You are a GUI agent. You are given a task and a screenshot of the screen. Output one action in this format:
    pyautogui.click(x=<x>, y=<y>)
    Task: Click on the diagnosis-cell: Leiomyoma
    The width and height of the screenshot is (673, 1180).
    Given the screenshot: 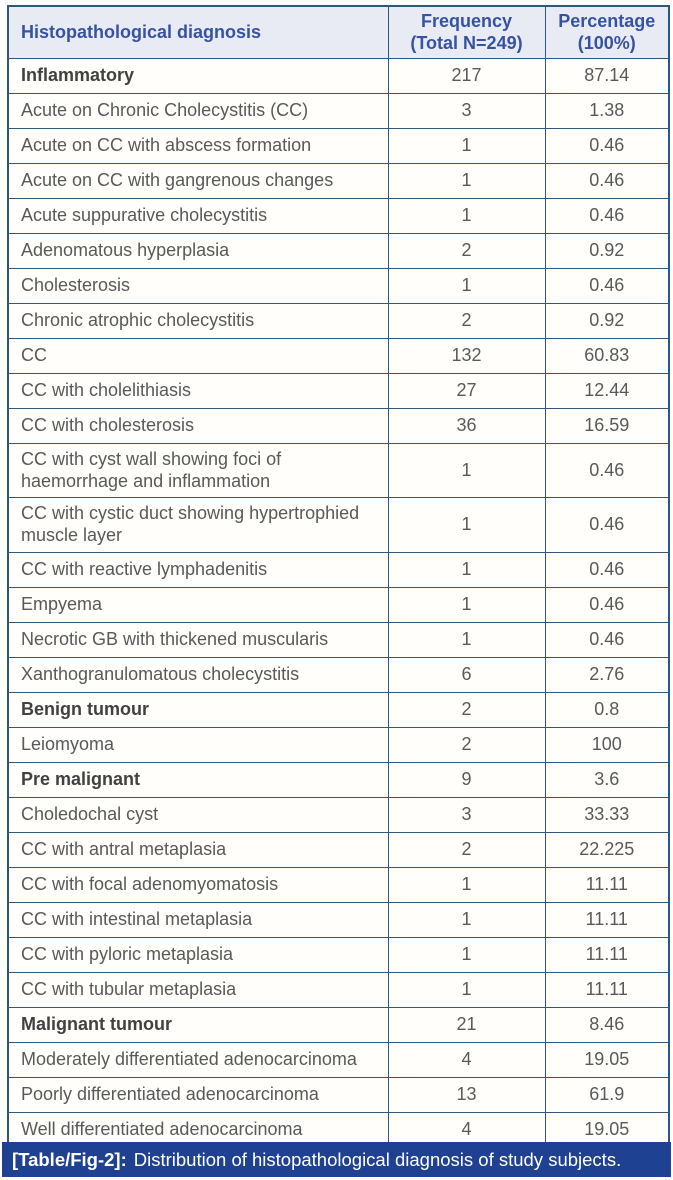 What is the action you would take?
    pyautogui.click(x=198, y=744)
    